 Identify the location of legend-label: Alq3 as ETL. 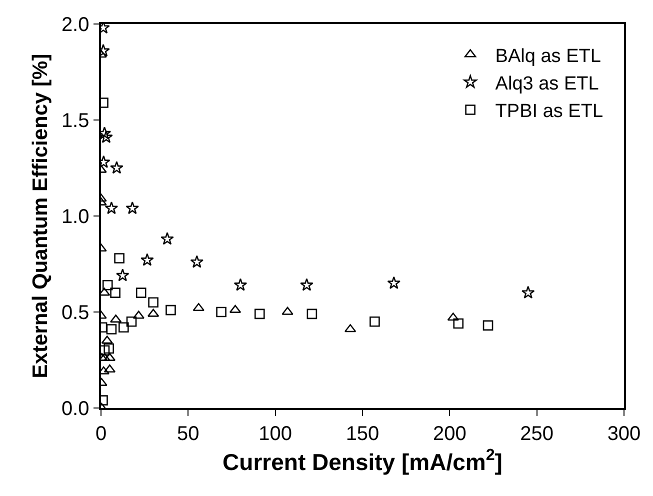
(547, 83).